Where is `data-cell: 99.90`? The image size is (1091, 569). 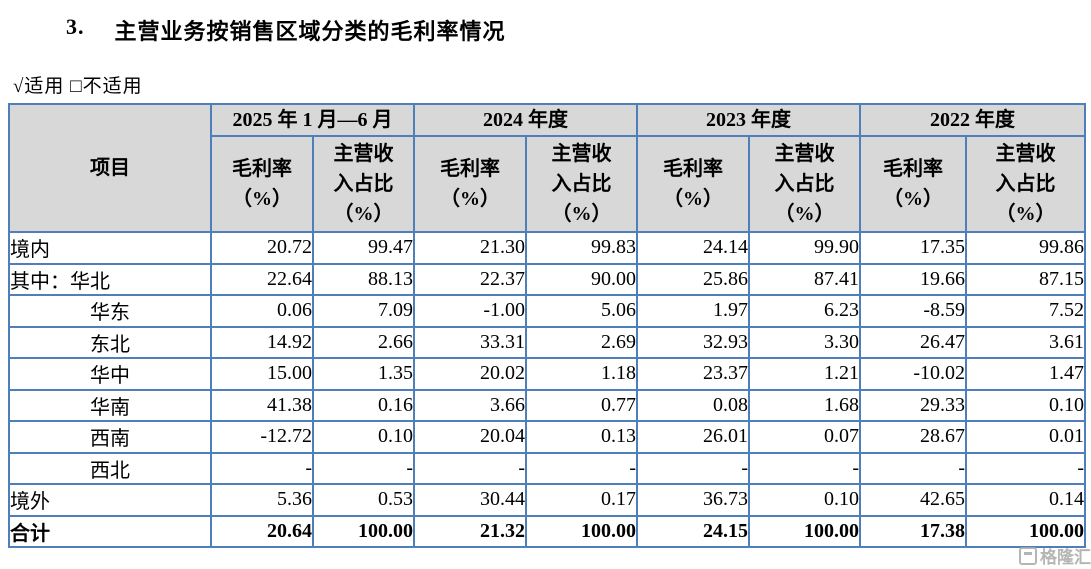
data-cell: 99.90 is located at coordinates (804, 248).